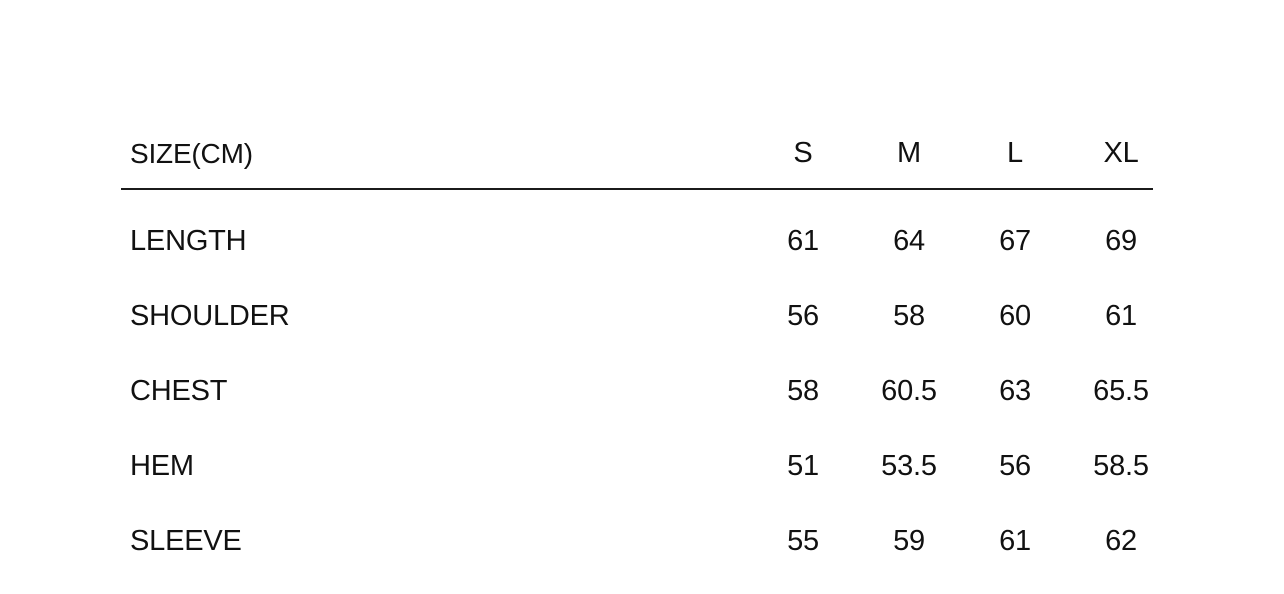  Describe the element at coordinates (188, 241) in the screenshot. I see `row-label: LENGTH` at that location.